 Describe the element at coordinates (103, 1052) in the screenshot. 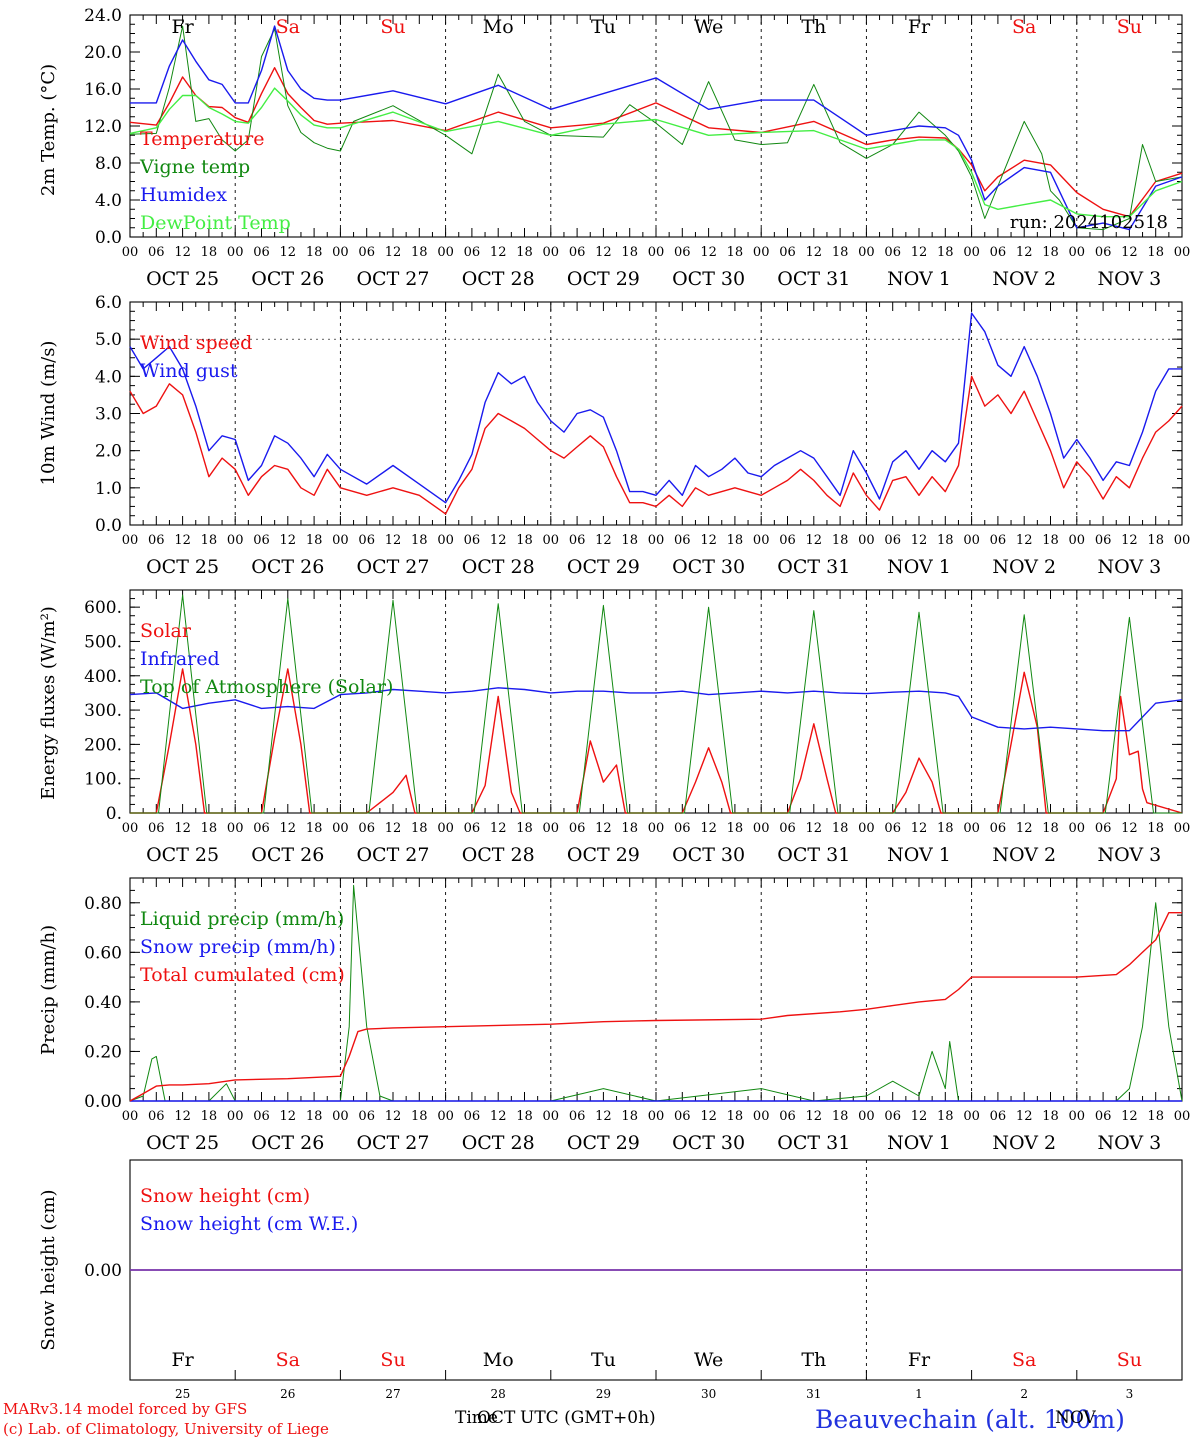

I see `y-tick-label: 0.20` at that location.